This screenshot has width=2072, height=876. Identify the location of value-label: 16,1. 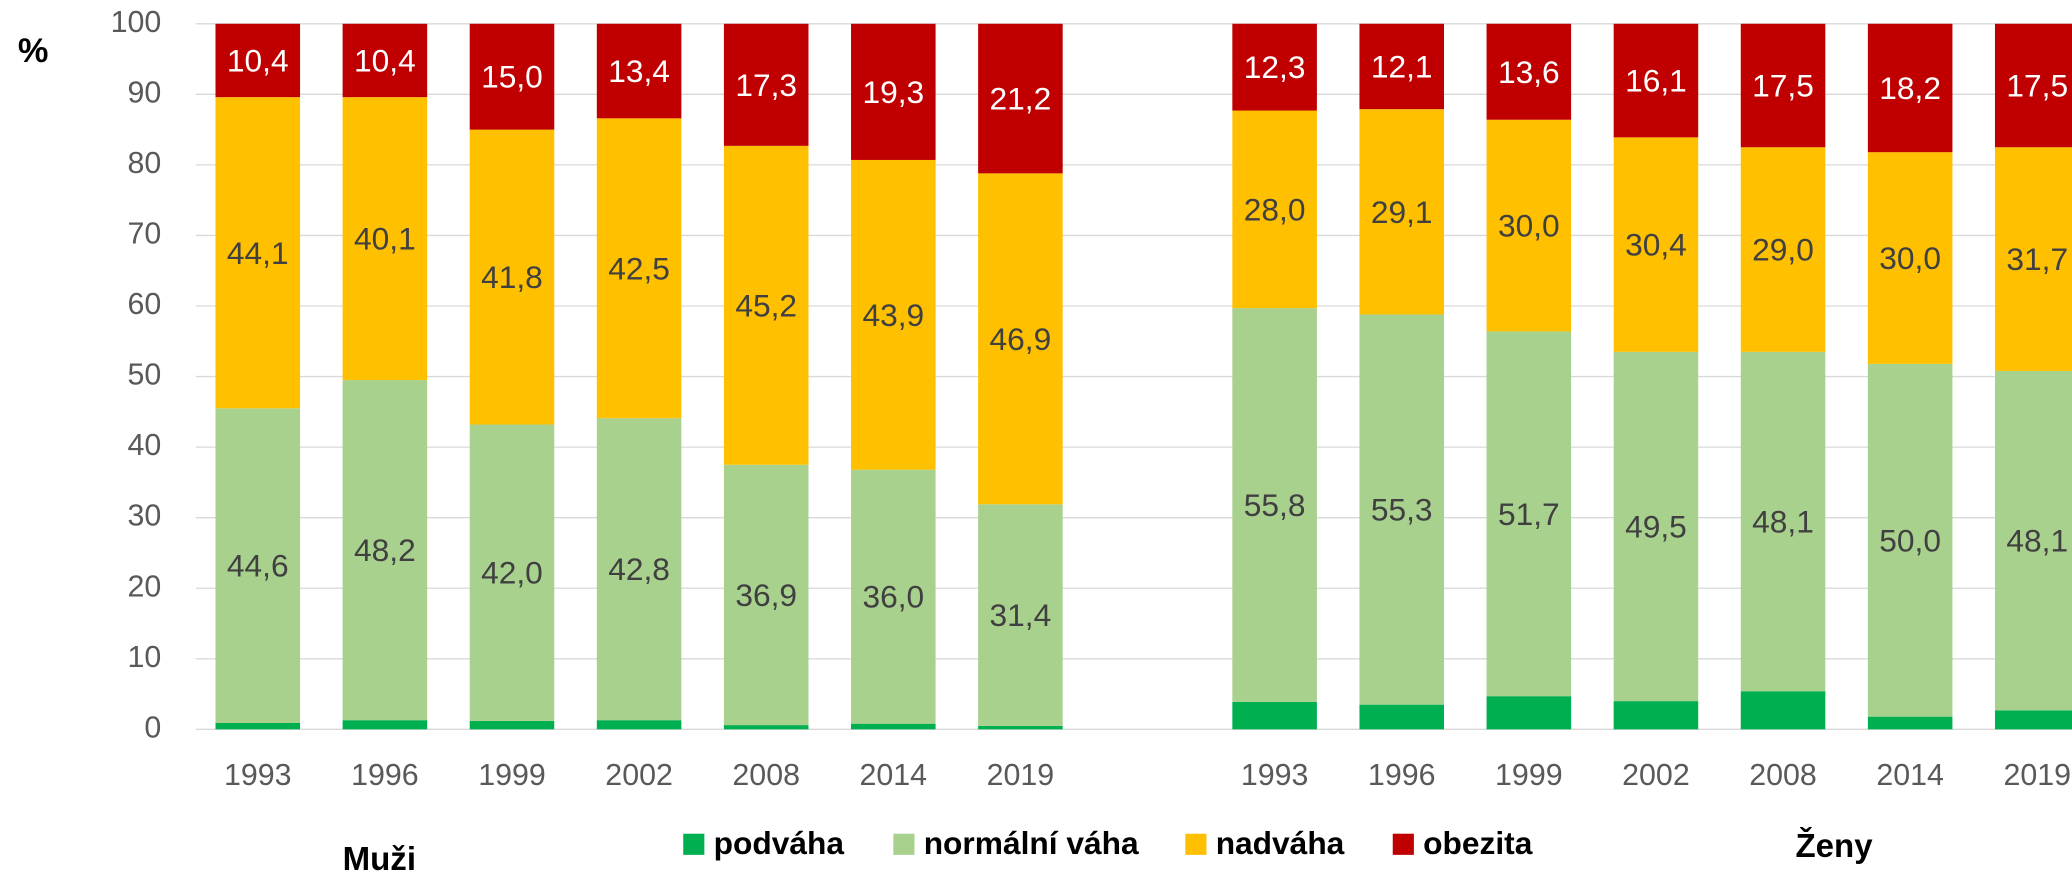
(1656, 81).